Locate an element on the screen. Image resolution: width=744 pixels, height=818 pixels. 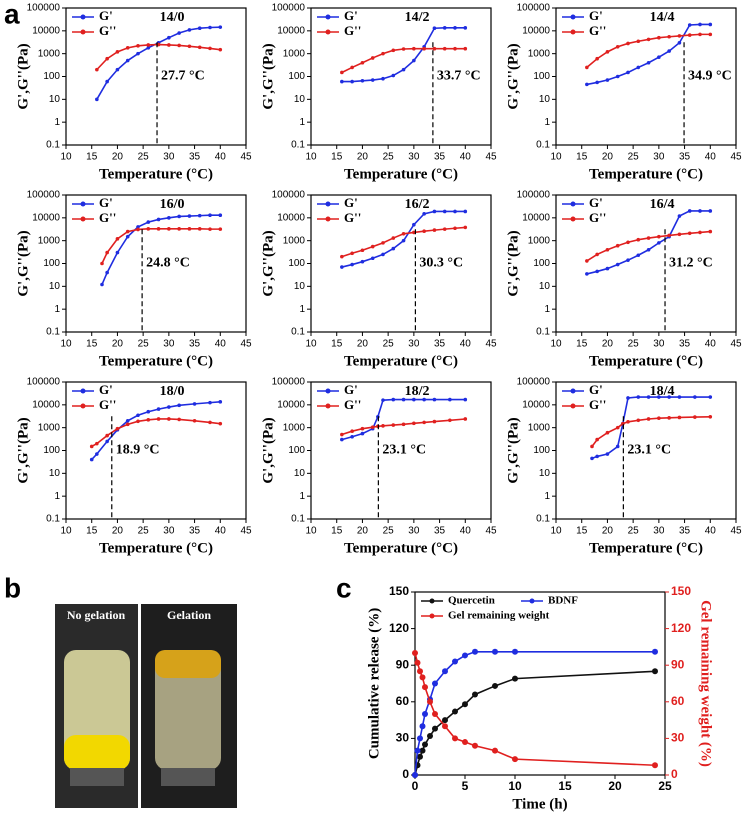
annotation-label: 23.1 °C is located at coordinates (404, 450).